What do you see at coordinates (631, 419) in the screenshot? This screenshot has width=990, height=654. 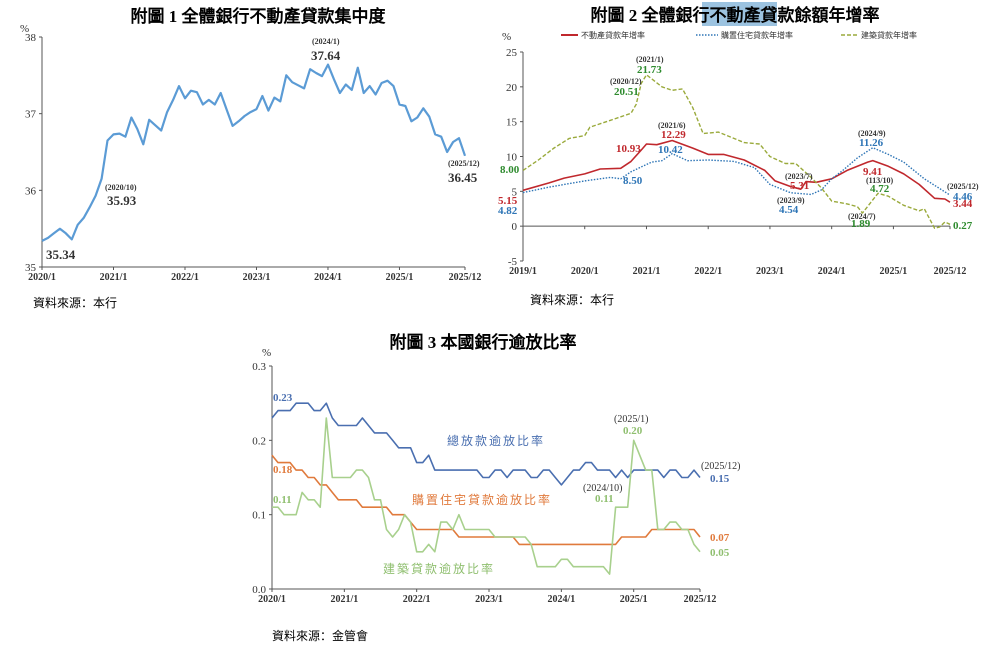 I see `annotation-date: (2025/1)` at bounding box center [631, 419].